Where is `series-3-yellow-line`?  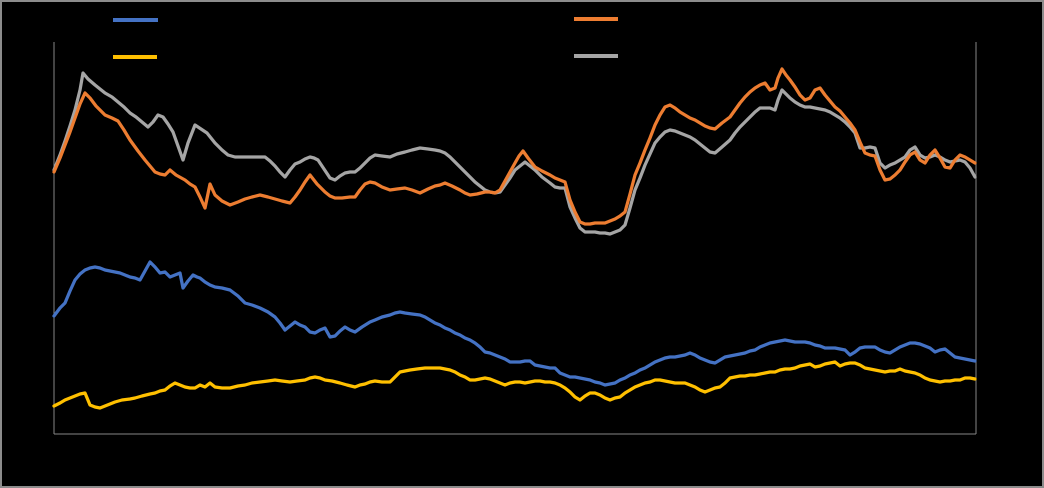 series-3-yellow-line is located at coordinates (514, 385).